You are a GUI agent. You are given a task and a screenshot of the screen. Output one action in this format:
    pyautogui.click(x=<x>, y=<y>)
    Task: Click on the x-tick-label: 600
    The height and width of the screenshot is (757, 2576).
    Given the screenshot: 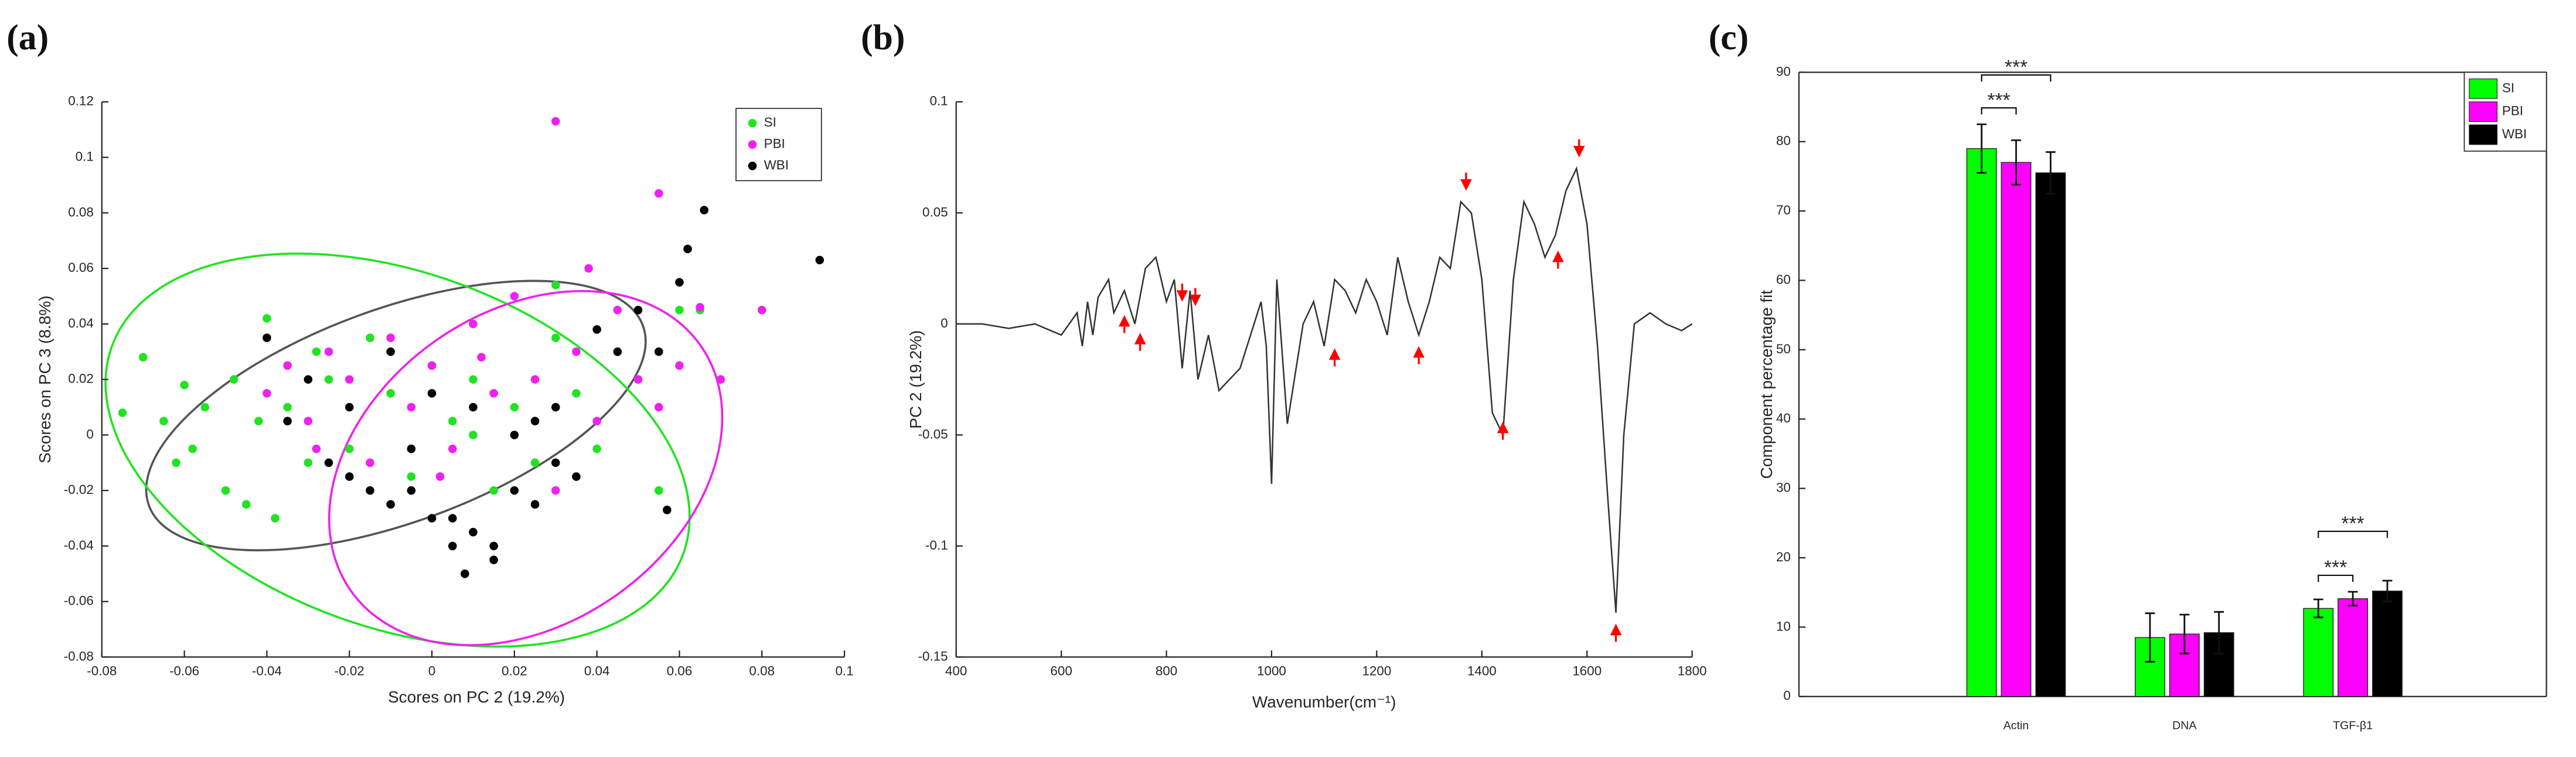 What is the action you would take?
    pyautogui.click(x=1061, y=671)
    